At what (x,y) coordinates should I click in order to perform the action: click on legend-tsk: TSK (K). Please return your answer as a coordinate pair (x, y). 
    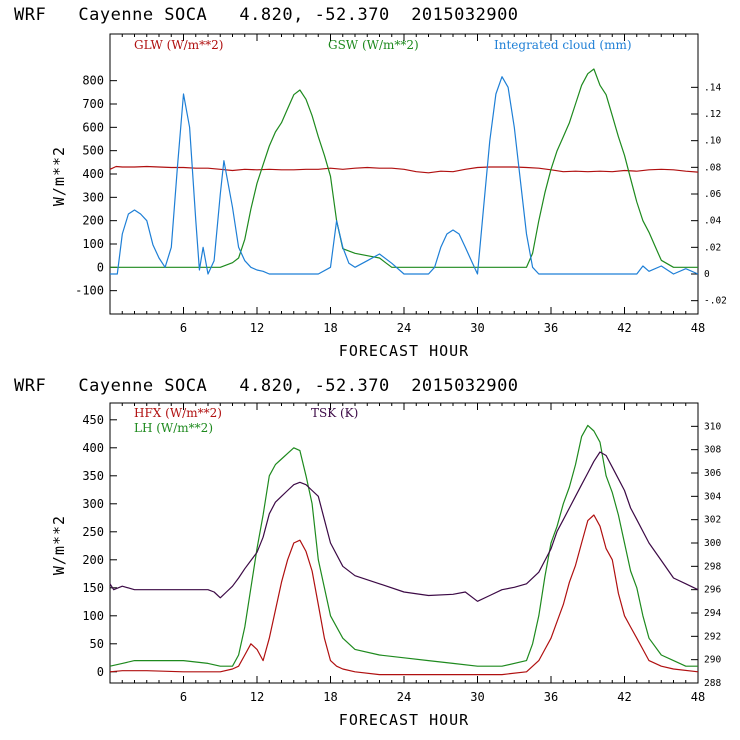
    Looking at the image, I should click on (334, 413).